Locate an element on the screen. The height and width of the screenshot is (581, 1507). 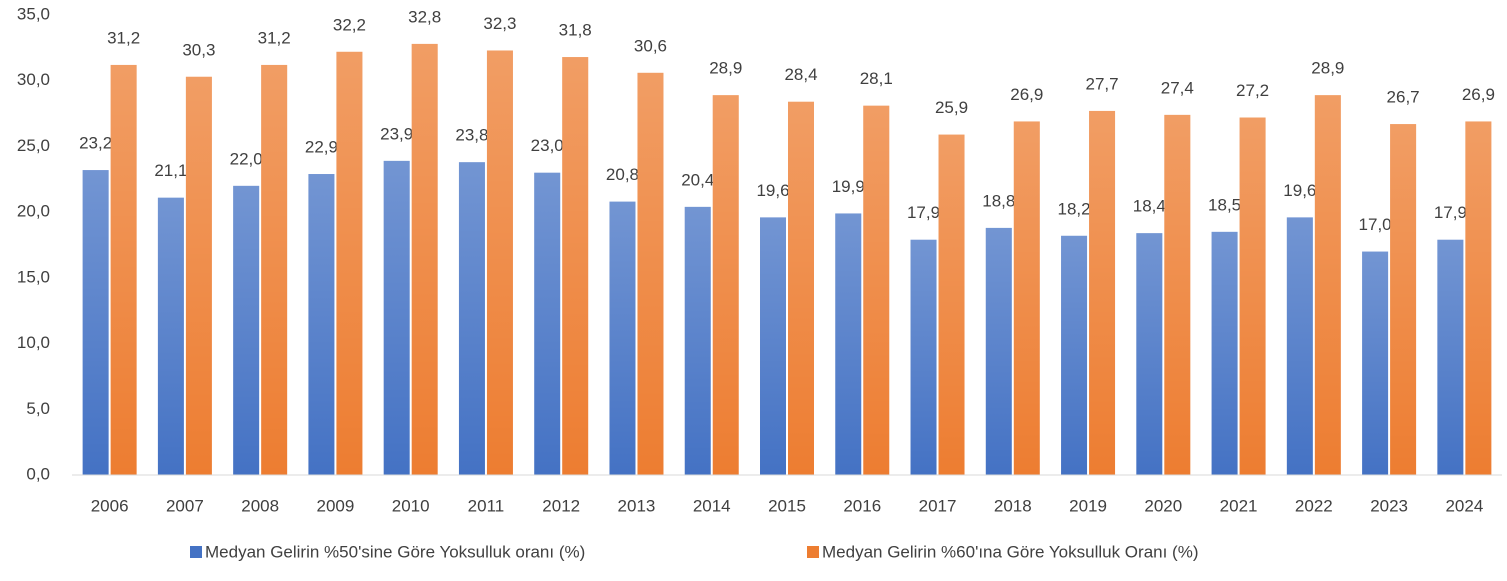
data-label: 26,9 is located at coordinates (1026, 94).